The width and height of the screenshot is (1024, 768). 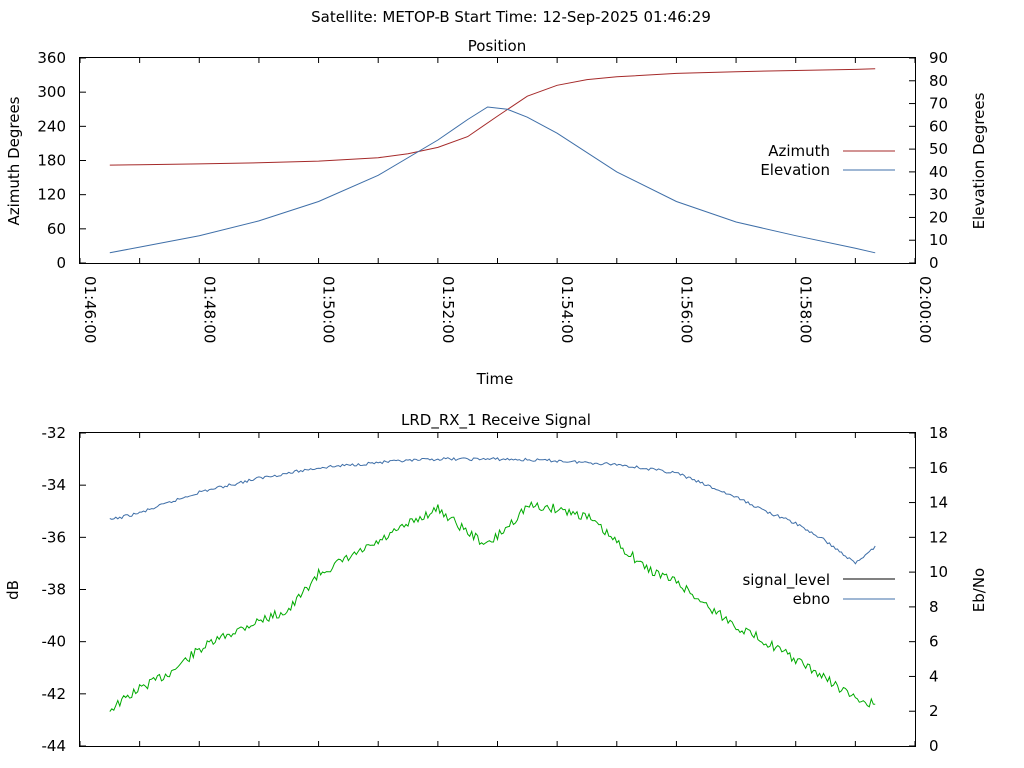 I want to click on position-x-tick-label: 01:58:00, so click(x=806, y=309).